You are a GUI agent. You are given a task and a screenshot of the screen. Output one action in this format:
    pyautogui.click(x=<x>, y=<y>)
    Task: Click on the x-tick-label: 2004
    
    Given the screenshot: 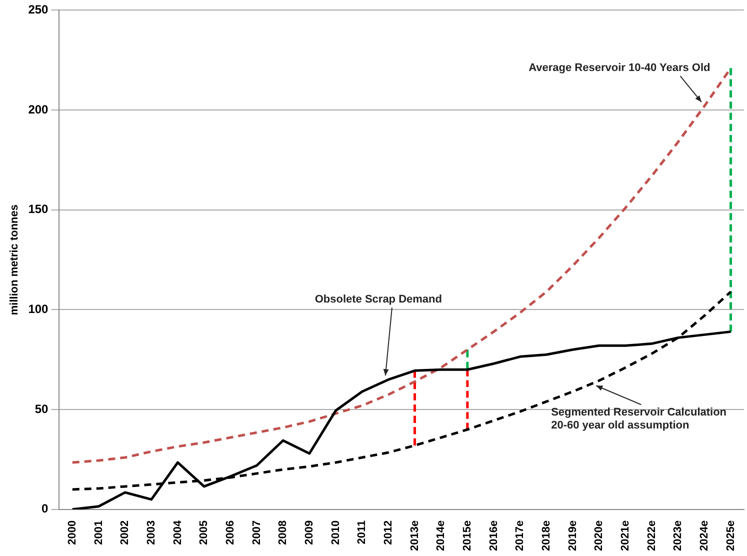 What is the action you would take?
    pyautogui.click(x=178, y=532)
    